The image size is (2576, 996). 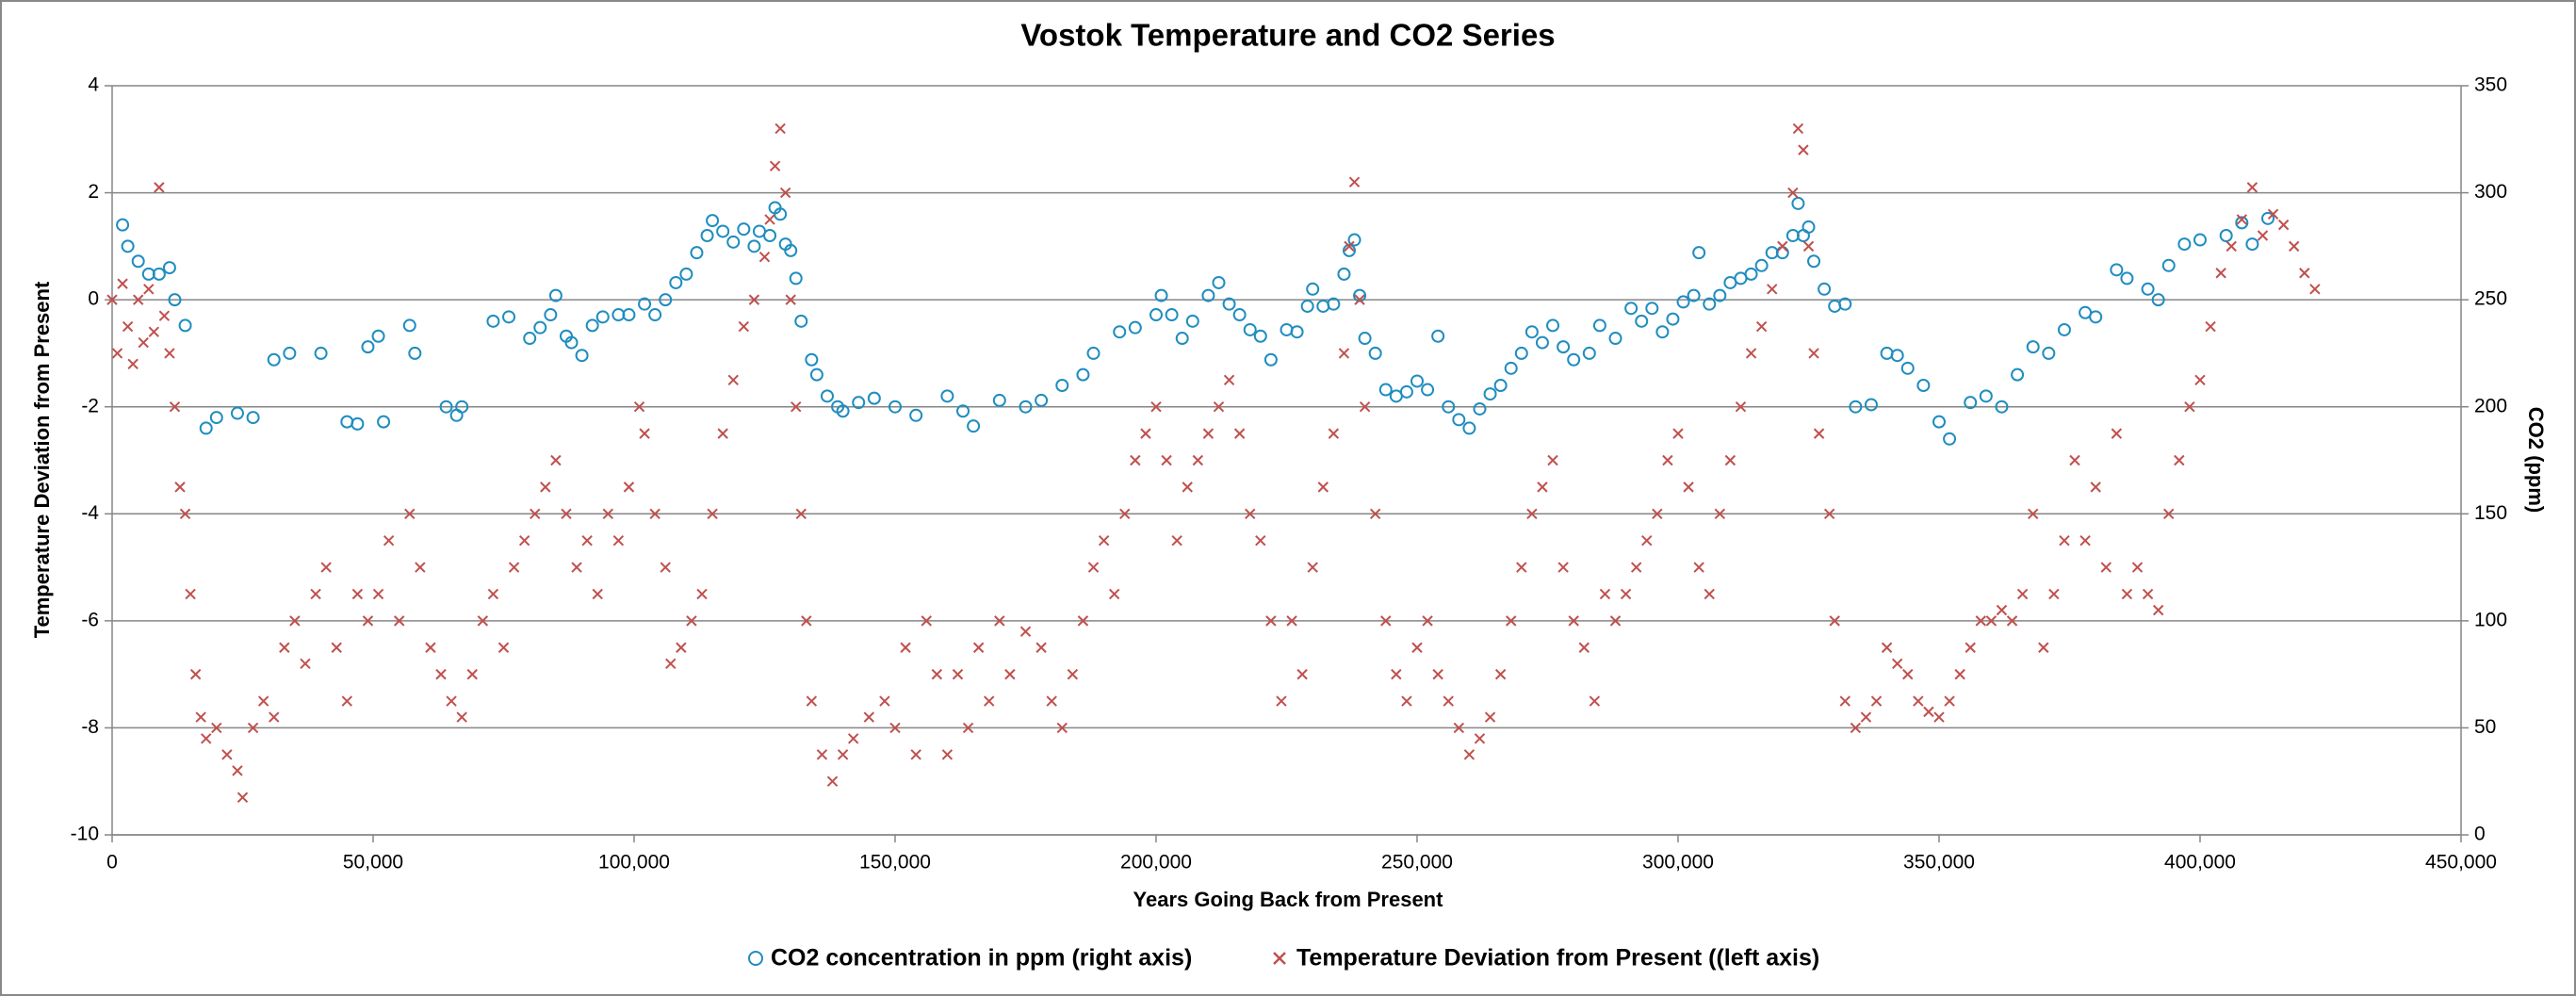 What do you see at coordinates (1279, 958) in the screenshot?
I see `legend-marker` at bounding box center [1279, 958].